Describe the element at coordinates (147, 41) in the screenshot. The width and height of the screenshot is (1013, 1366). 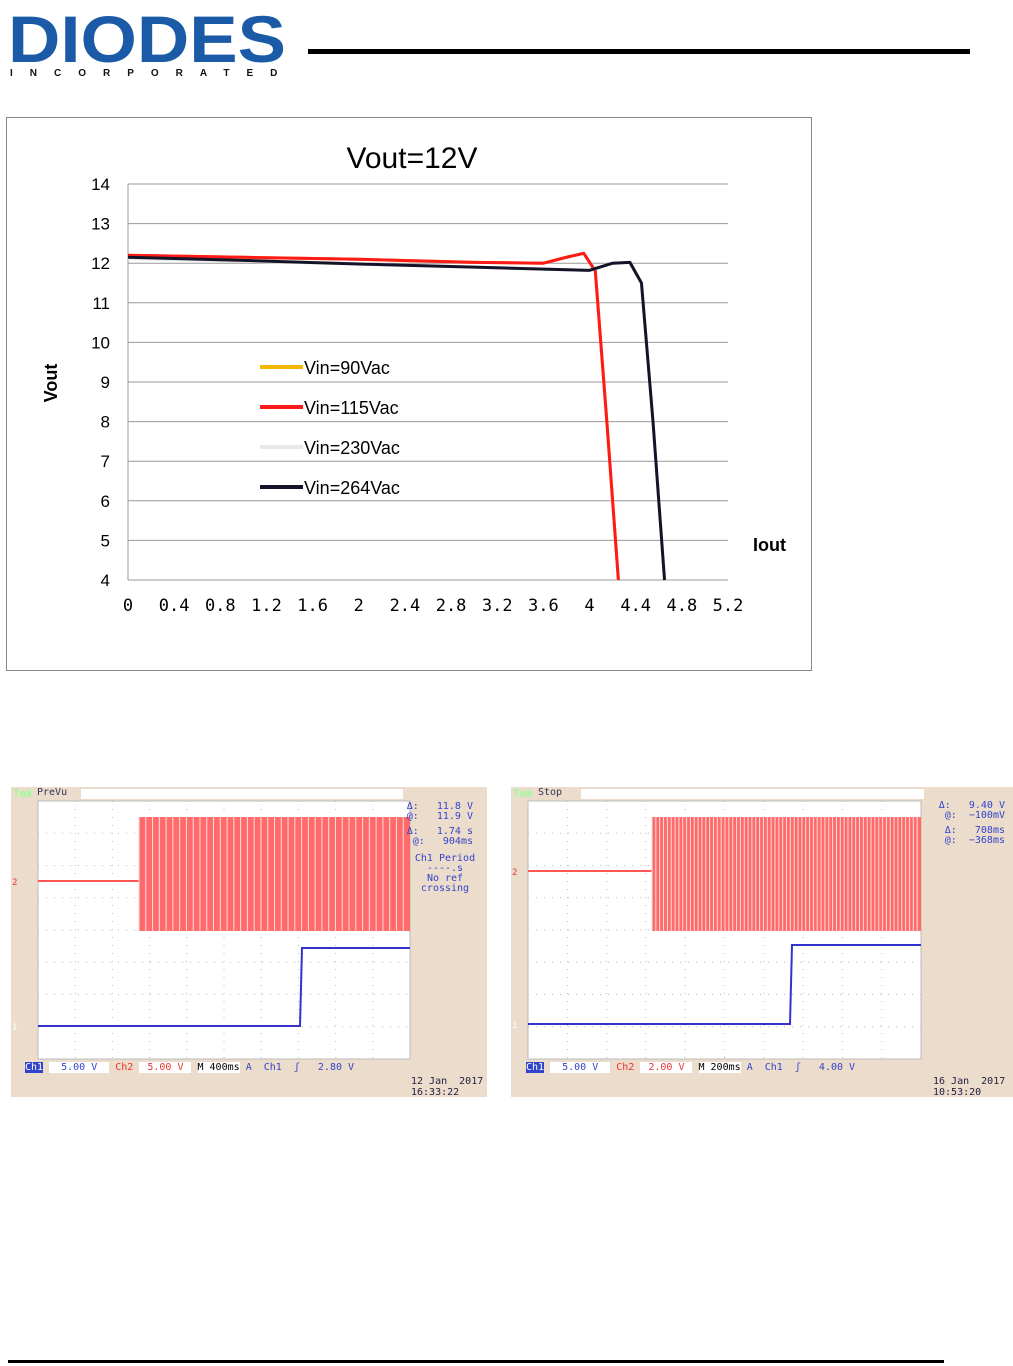
I see `svg-text: DIODES` at that location.